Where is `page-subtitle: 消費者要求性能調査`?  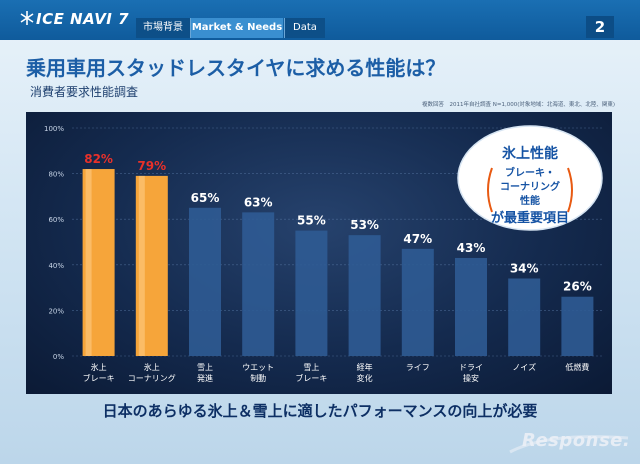
page-subtitle: 消費者要求性能調査 is located at coordinates (84, 92).